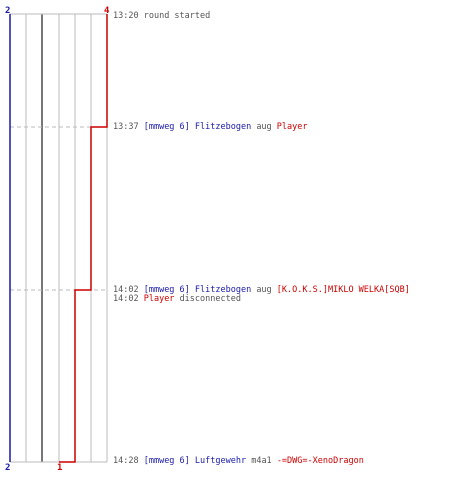 The width and height of the screenshot is (450, 500). What do you see at coordinates (7, 468) in the screenshot?
I see `blue-score-bottom: 2` at bounding box center [7, 468].